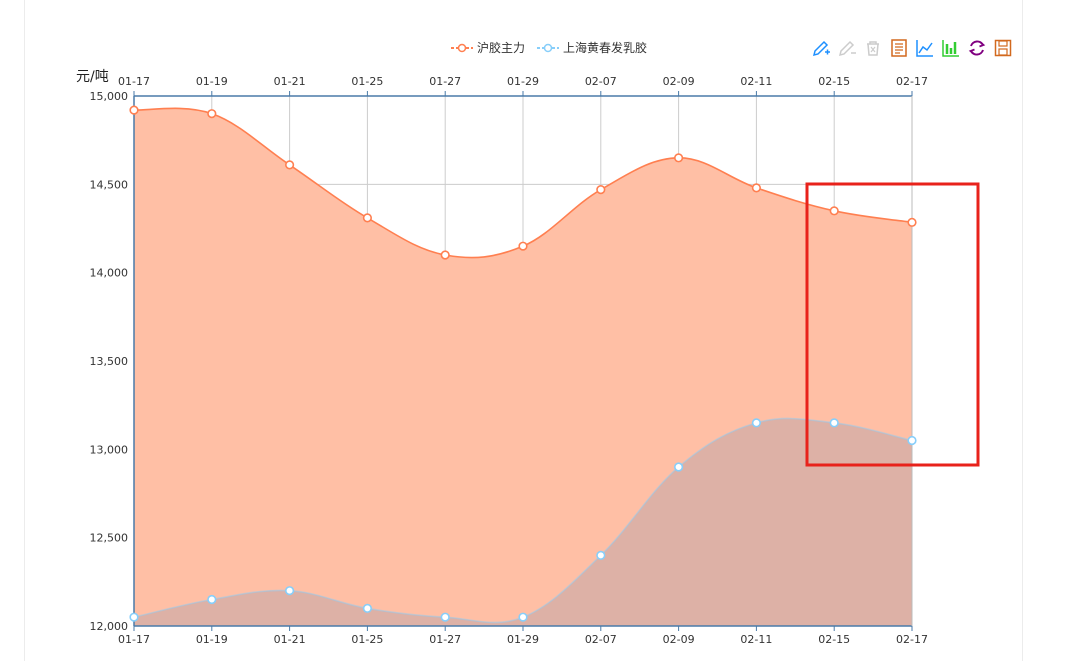  Describe the element at coordinates (462, 47) in the screenshot. I see `legend-line-orange-icon` at that location.